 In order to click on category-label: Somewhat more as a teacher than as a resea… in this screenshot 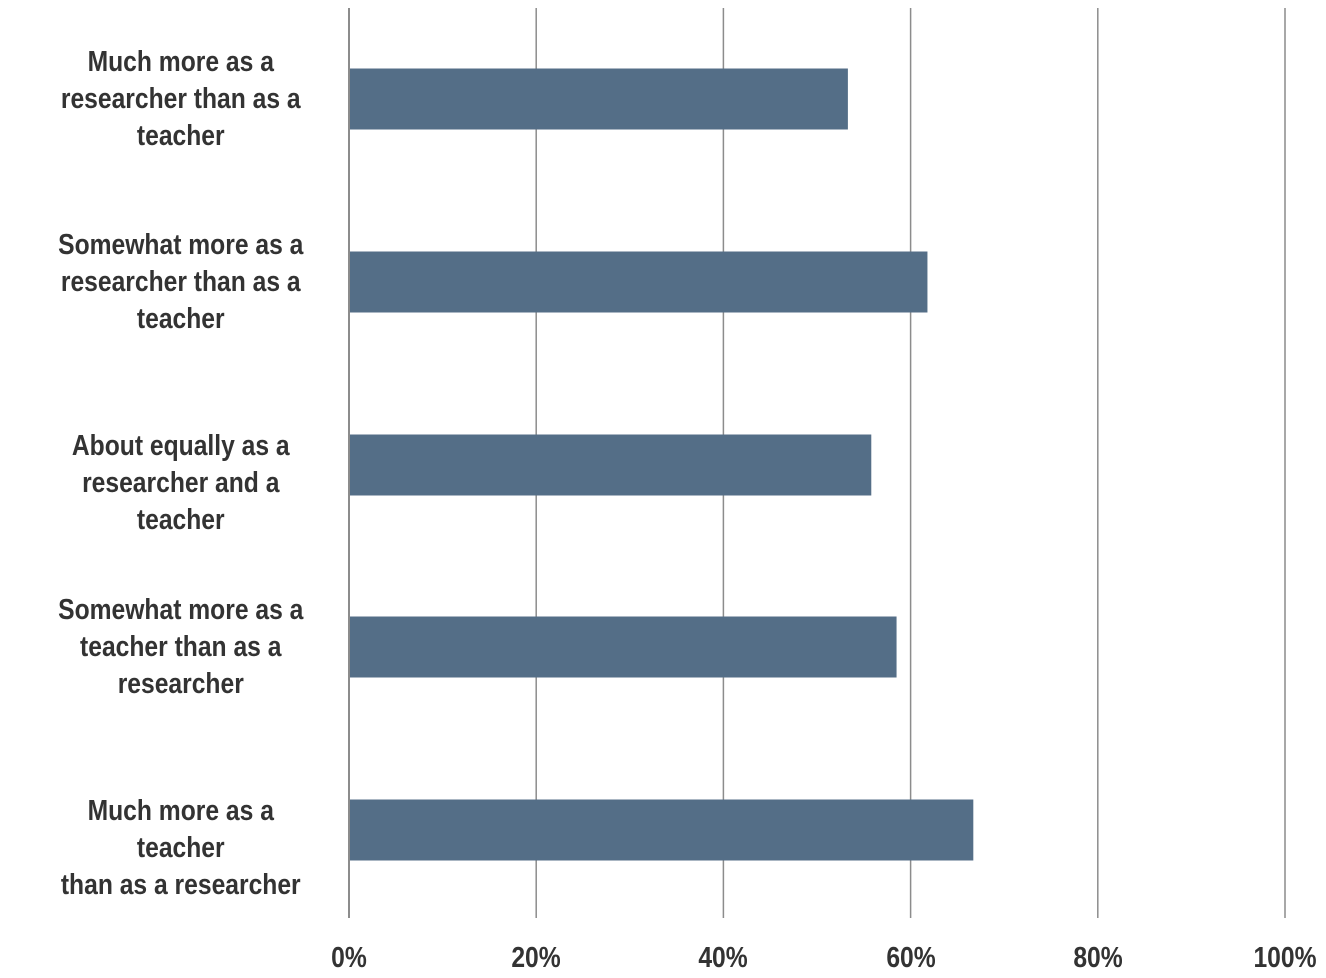, I will do `click(181, 647)`.